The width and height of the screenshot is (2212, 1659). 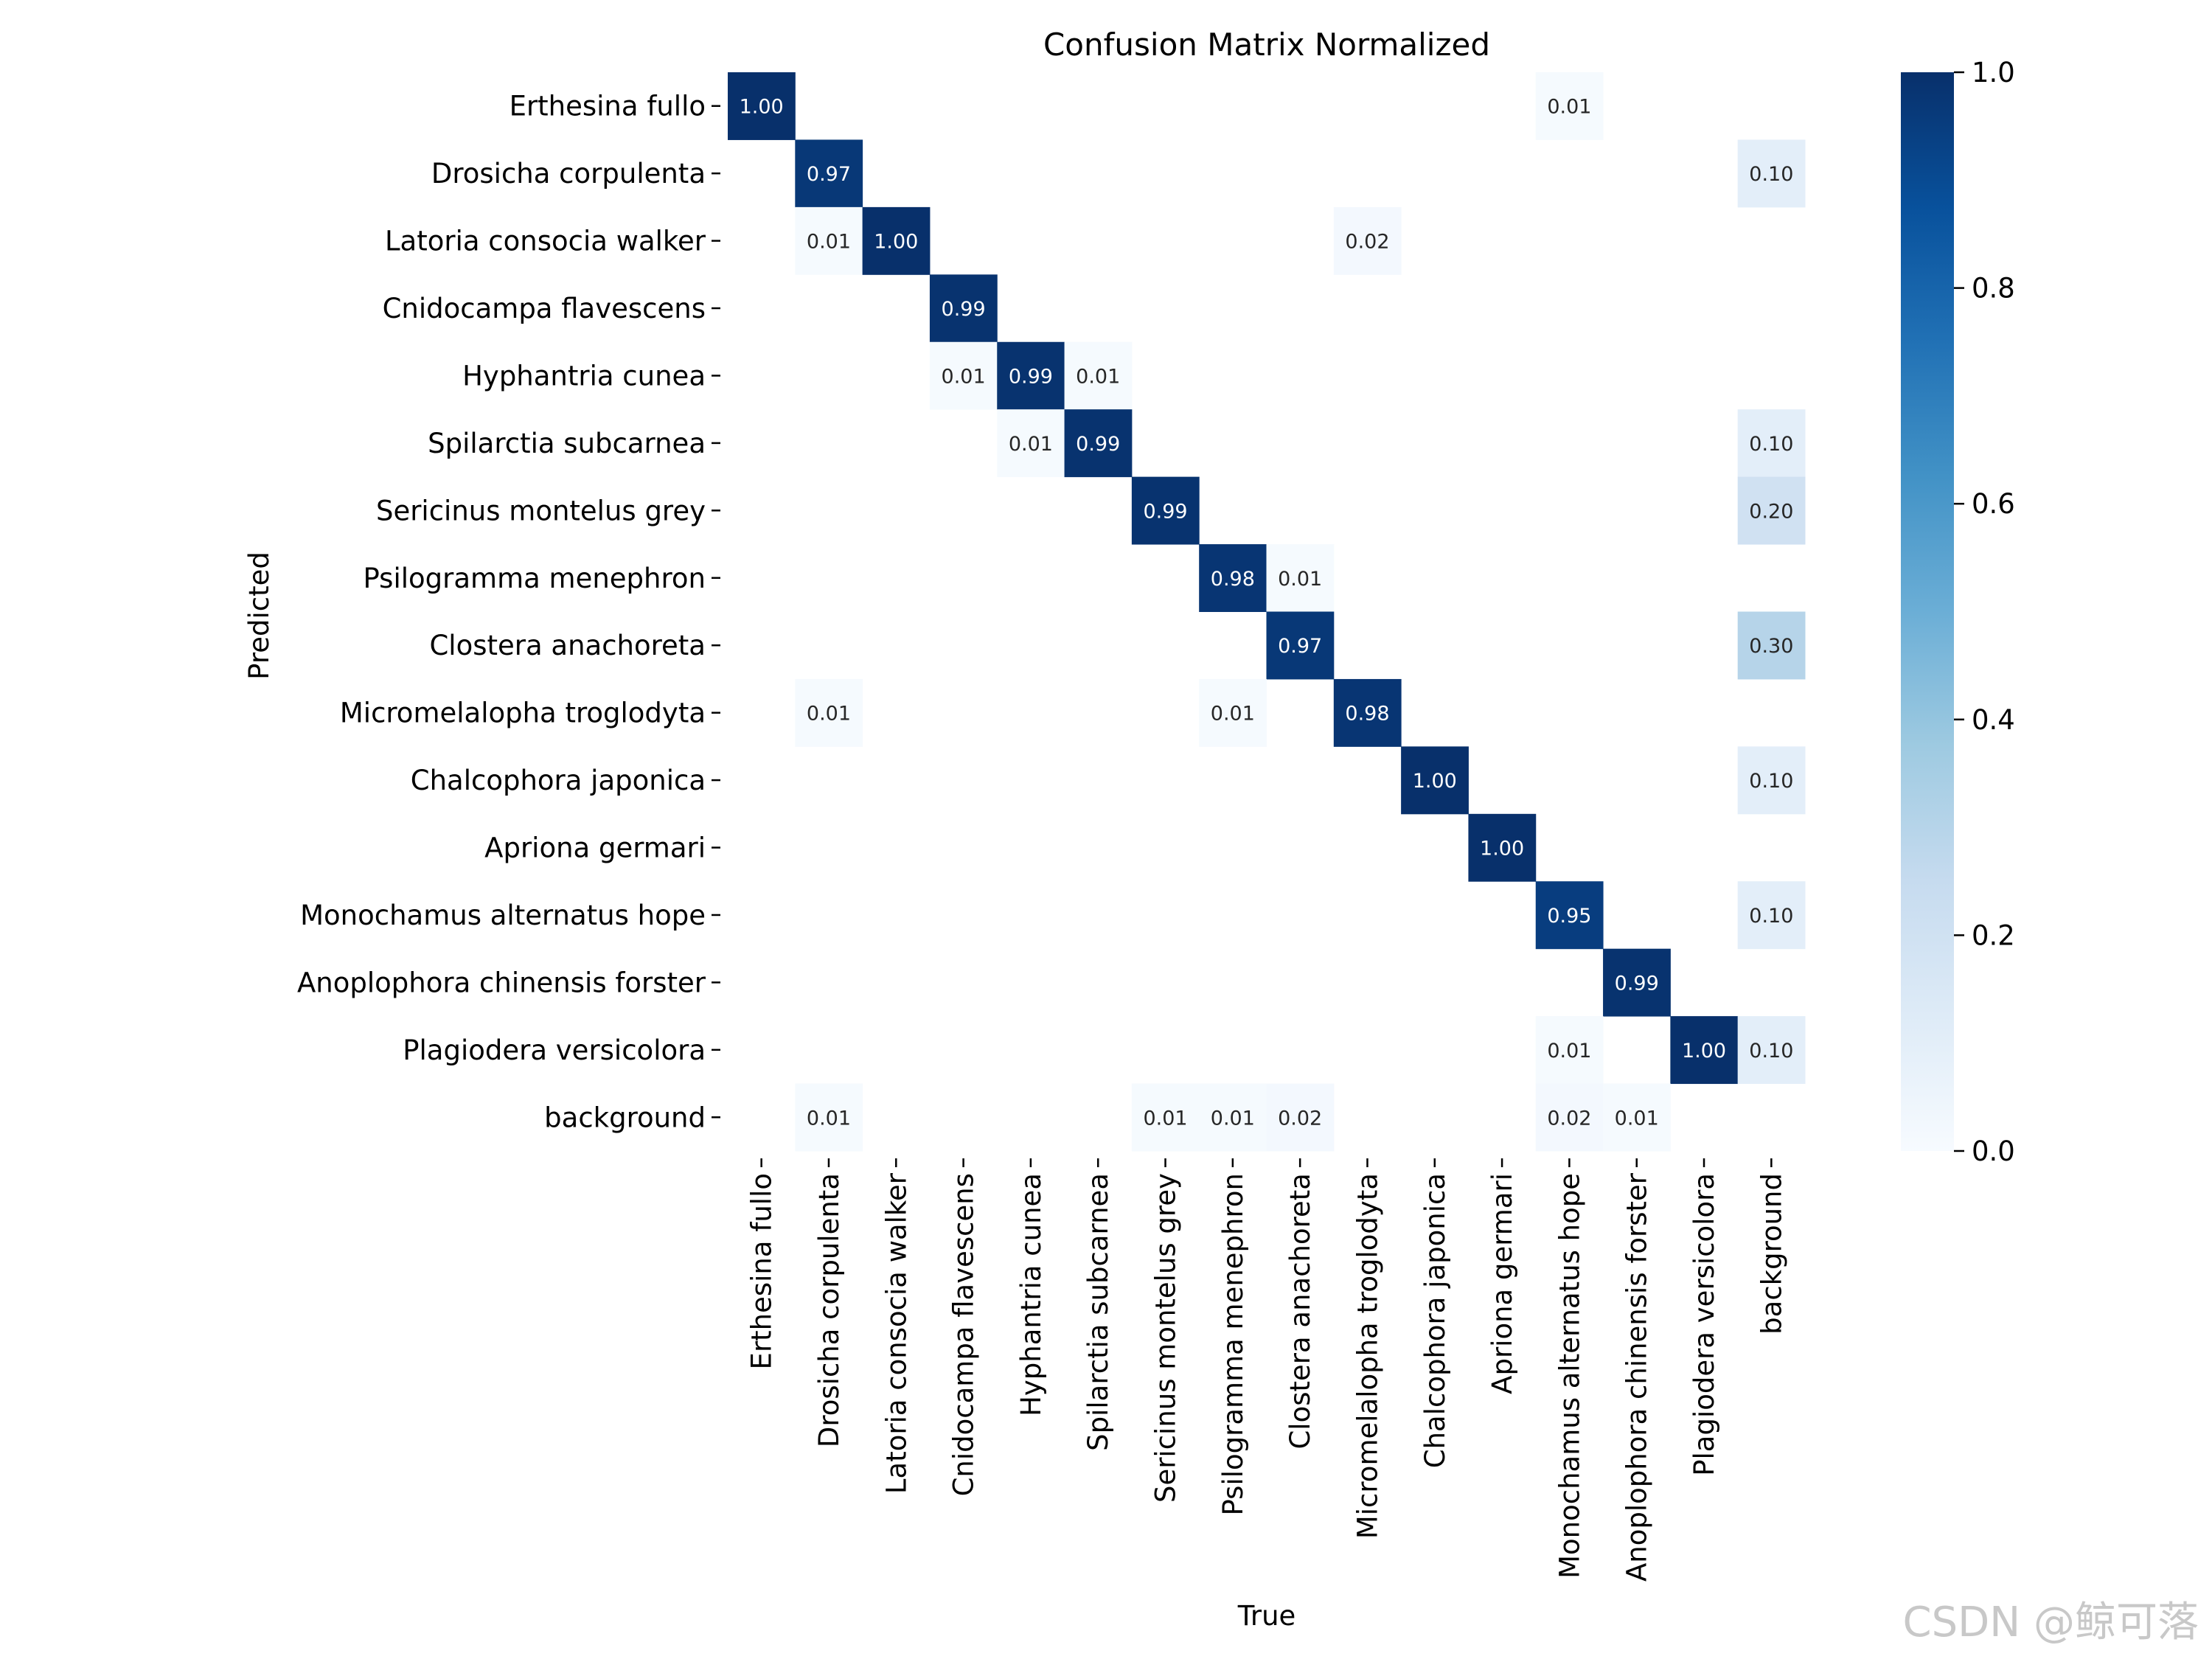 What do you see at coordinates (1993, 504) in the screenshot?
I see `colorbar-tick-label: 0.6` at bounding box center [1993, 504].